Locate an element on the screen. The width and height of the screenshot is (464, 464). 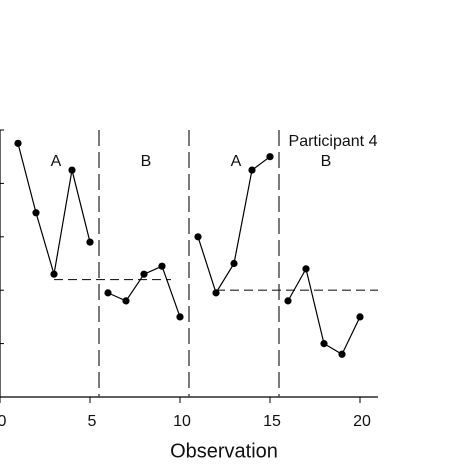
x-tick-label: 5 is located at coordinates (92, 421).